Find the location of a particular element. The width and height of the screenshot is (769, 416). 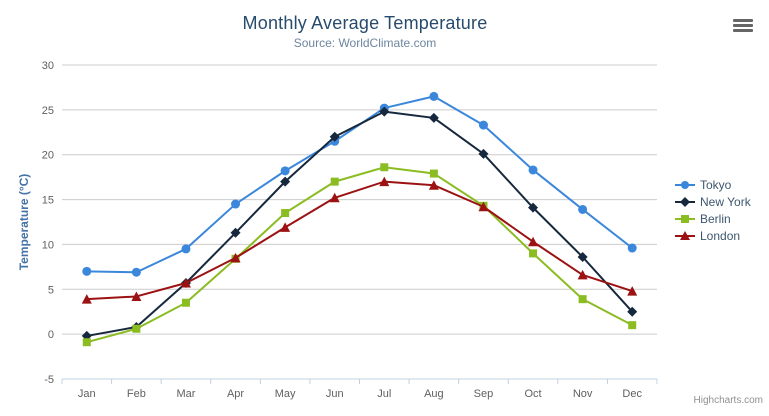

chart-subtitle: Source: WorldClimate.com is located at coordinates (365, 43).